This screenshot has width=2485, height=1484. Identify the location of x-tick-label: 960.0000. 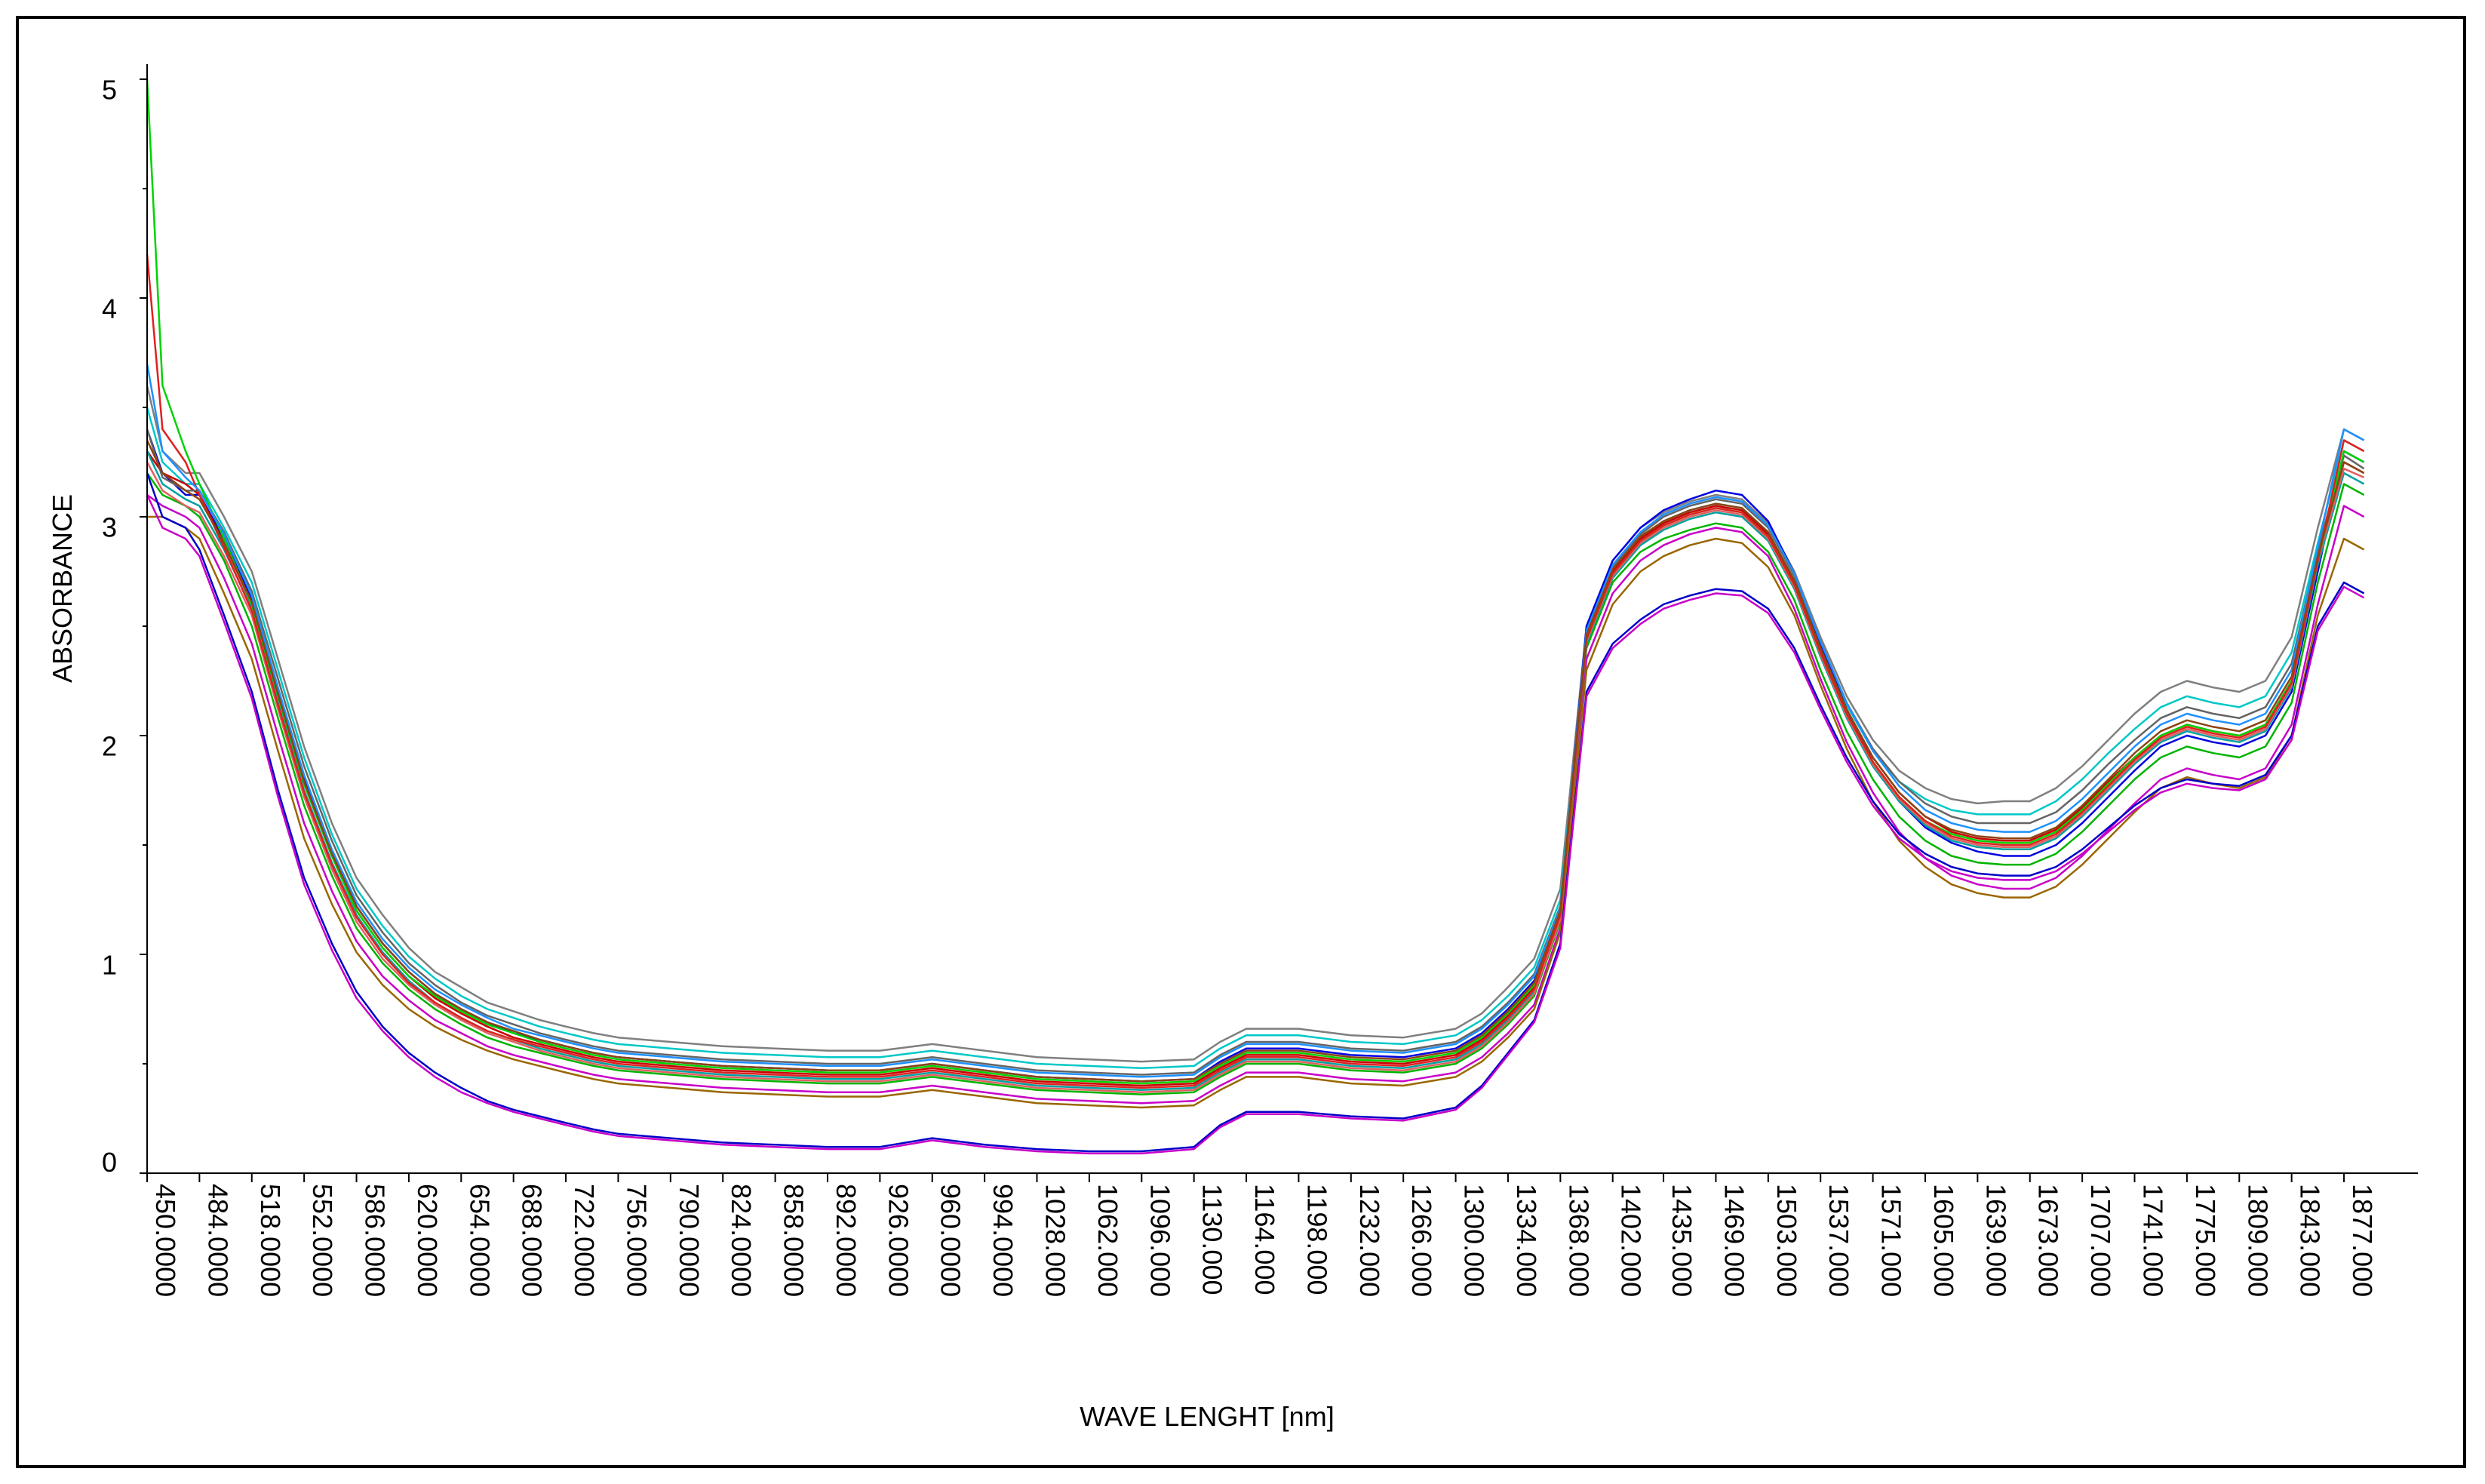
(950, 1240).